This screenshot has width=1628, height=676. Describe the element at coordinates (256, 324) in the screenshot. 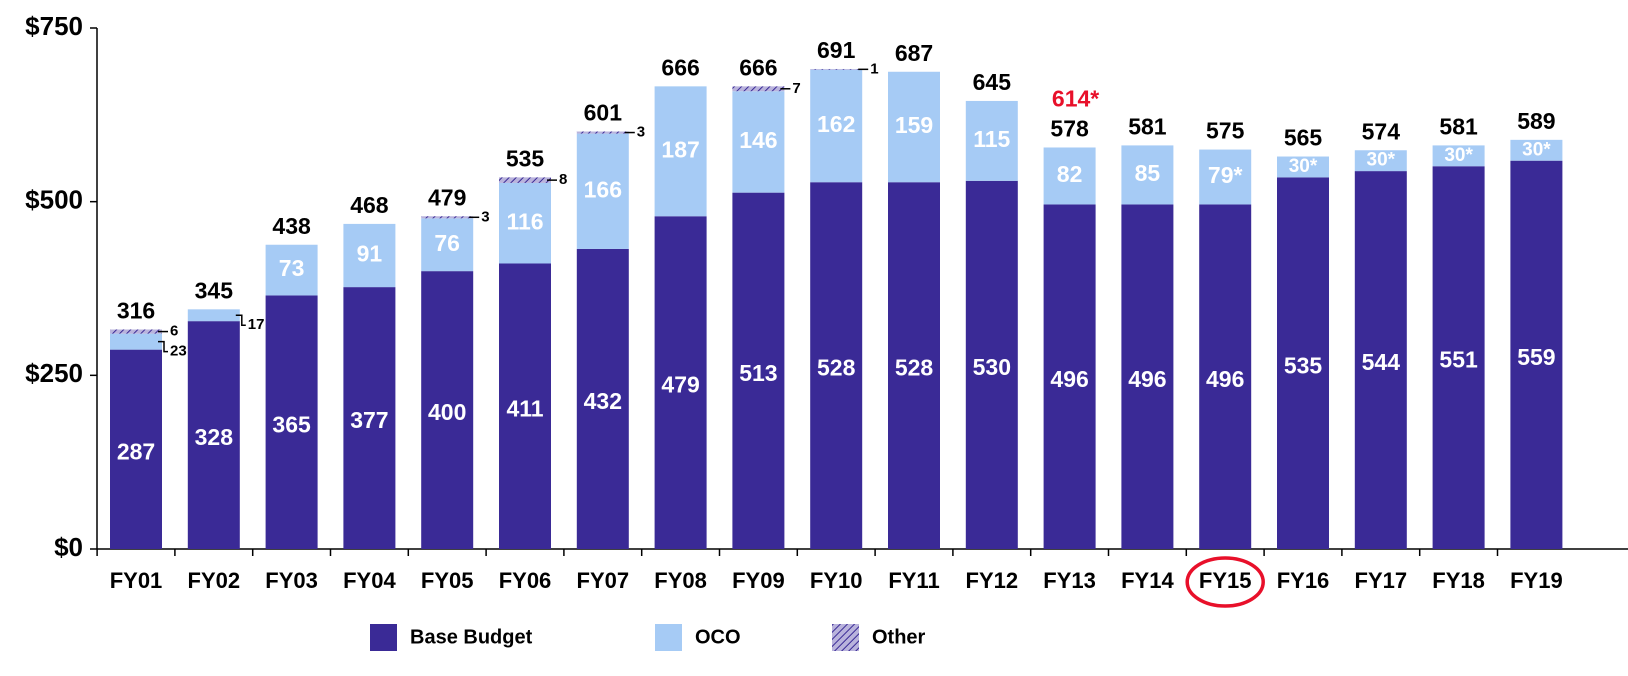

I see `bar-label: 17` at that location.